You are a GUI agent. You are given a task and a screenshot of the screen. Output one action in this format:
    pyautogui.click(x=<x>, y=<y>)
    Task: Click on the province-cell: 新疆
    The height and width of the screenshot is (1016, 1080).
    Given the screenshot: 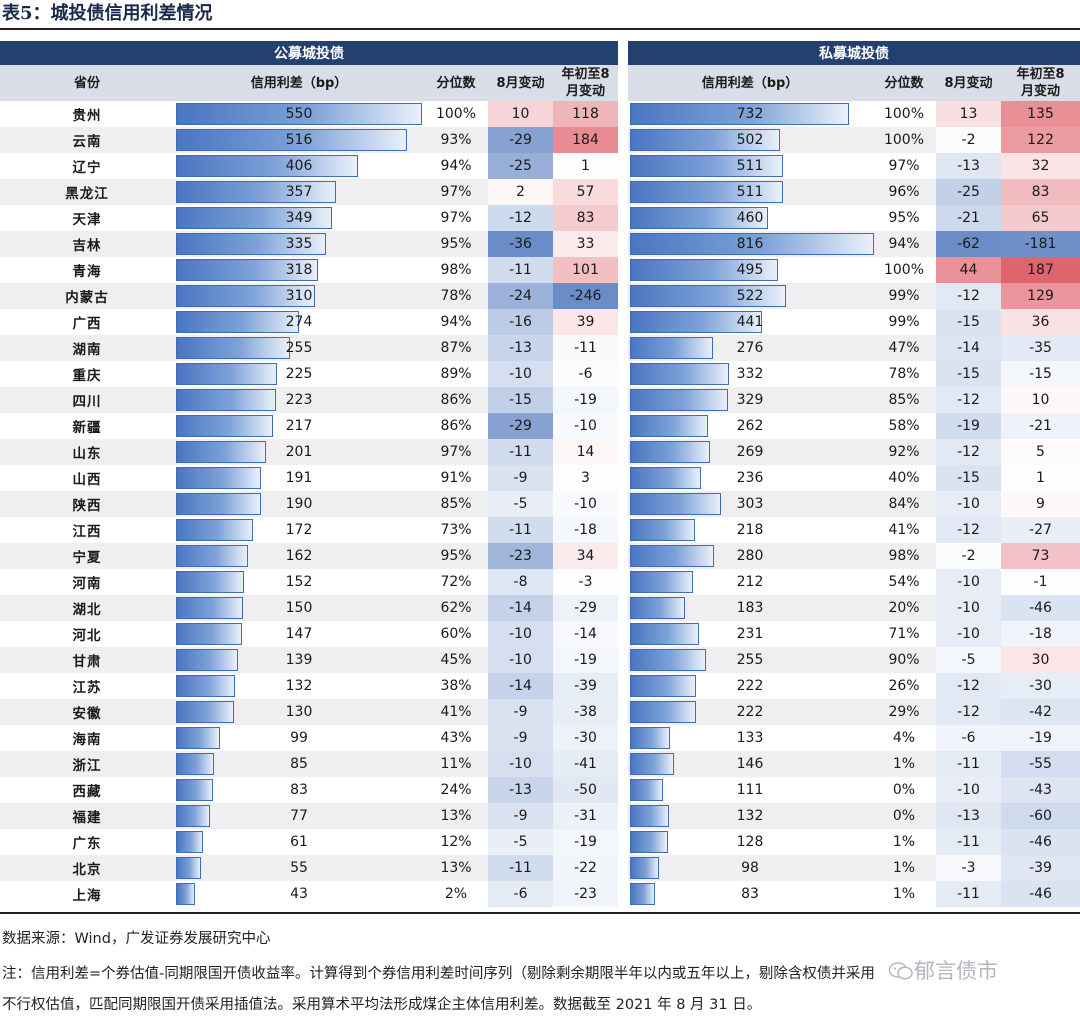 What is the action you would take?
    pyautogui.click(x=87, y=428)
    